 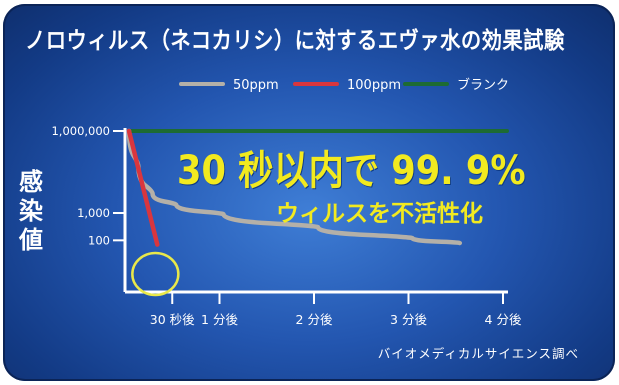 I want to click on highlight-circle-shape, so click(x=155, y=274).